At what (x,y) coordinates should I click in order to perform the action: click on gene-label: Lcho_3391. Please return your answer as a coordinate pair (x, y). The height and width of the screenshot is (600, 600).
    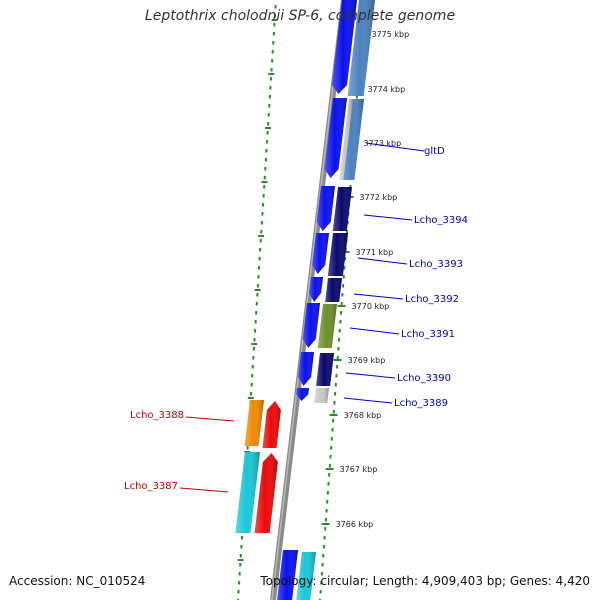
    Looking at the image, I should click on (428, 334).